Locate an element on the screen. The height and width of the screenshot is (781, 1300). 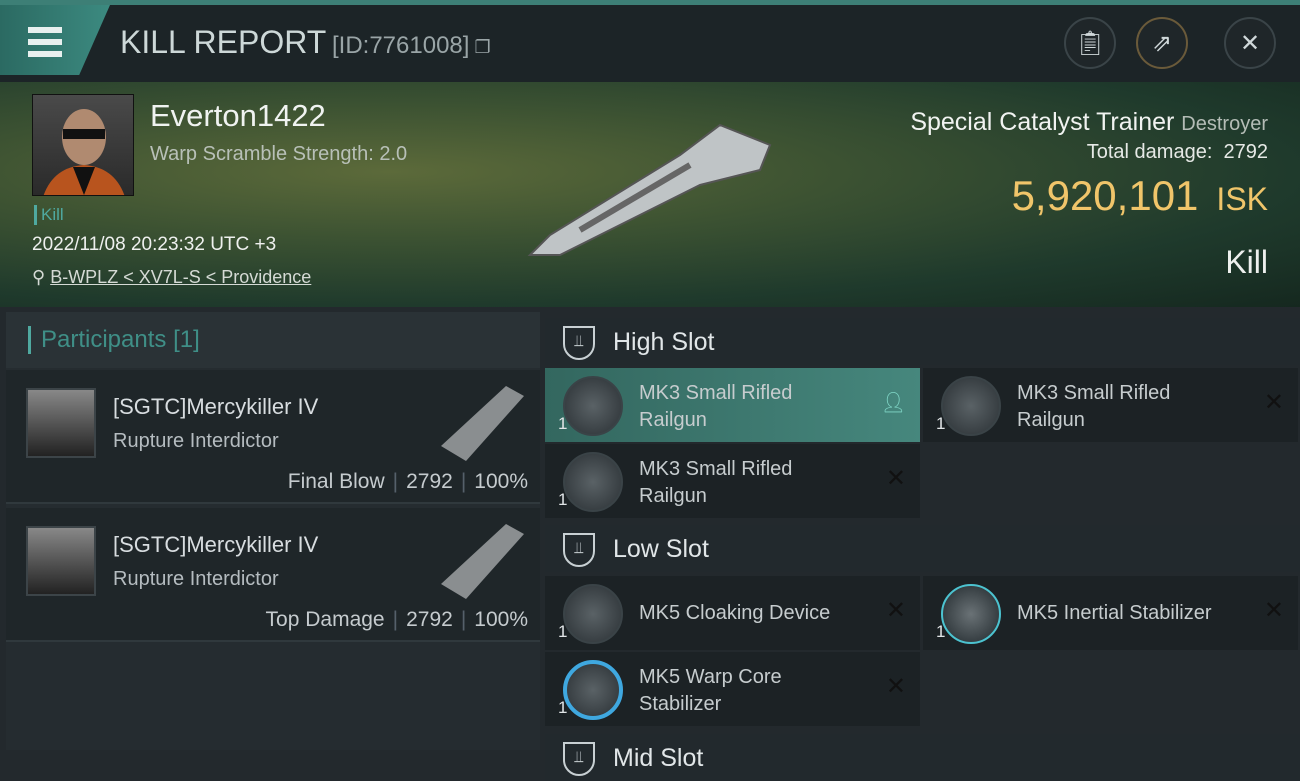
participant-stats: Top Damage | 2792 | 100% is located at coordinates (396, 619).